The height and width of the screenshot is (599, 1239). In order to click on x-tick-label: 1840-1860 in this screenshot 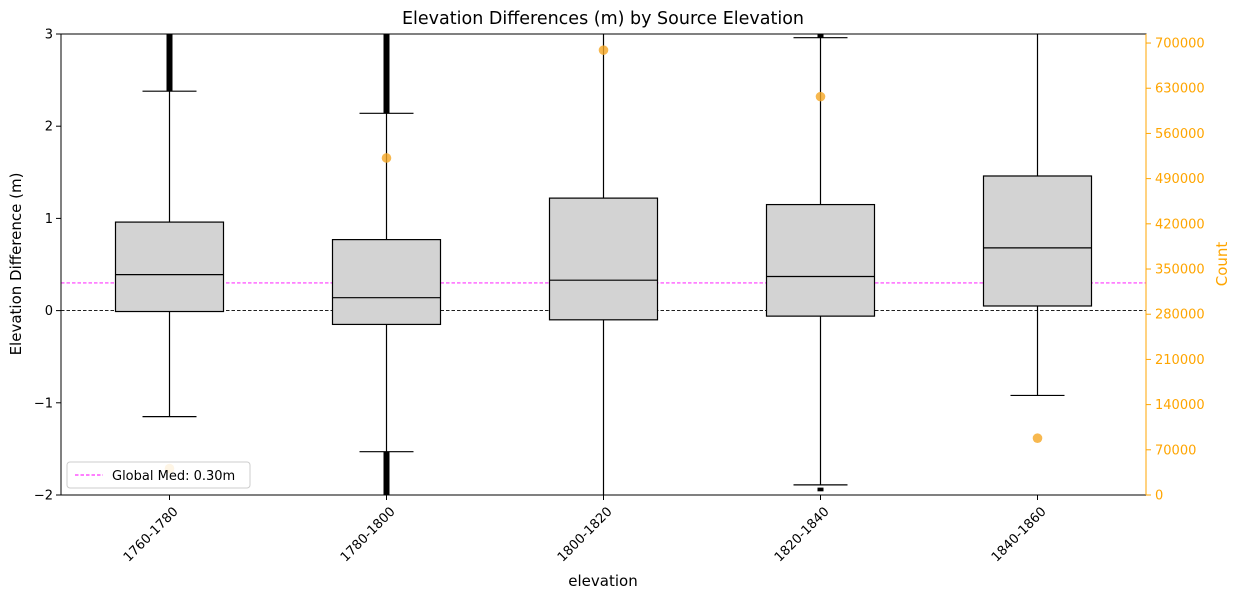, I will do `click(1019, 534)`.